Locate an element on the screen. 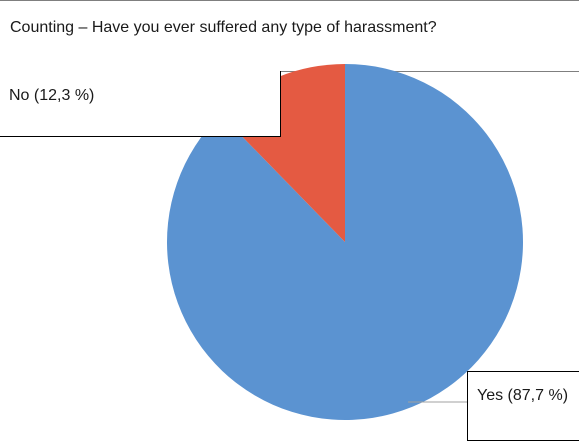 Image resolution: width=579 pixels, height=441 pixels. top-rule is located at coordinates (289, 0).